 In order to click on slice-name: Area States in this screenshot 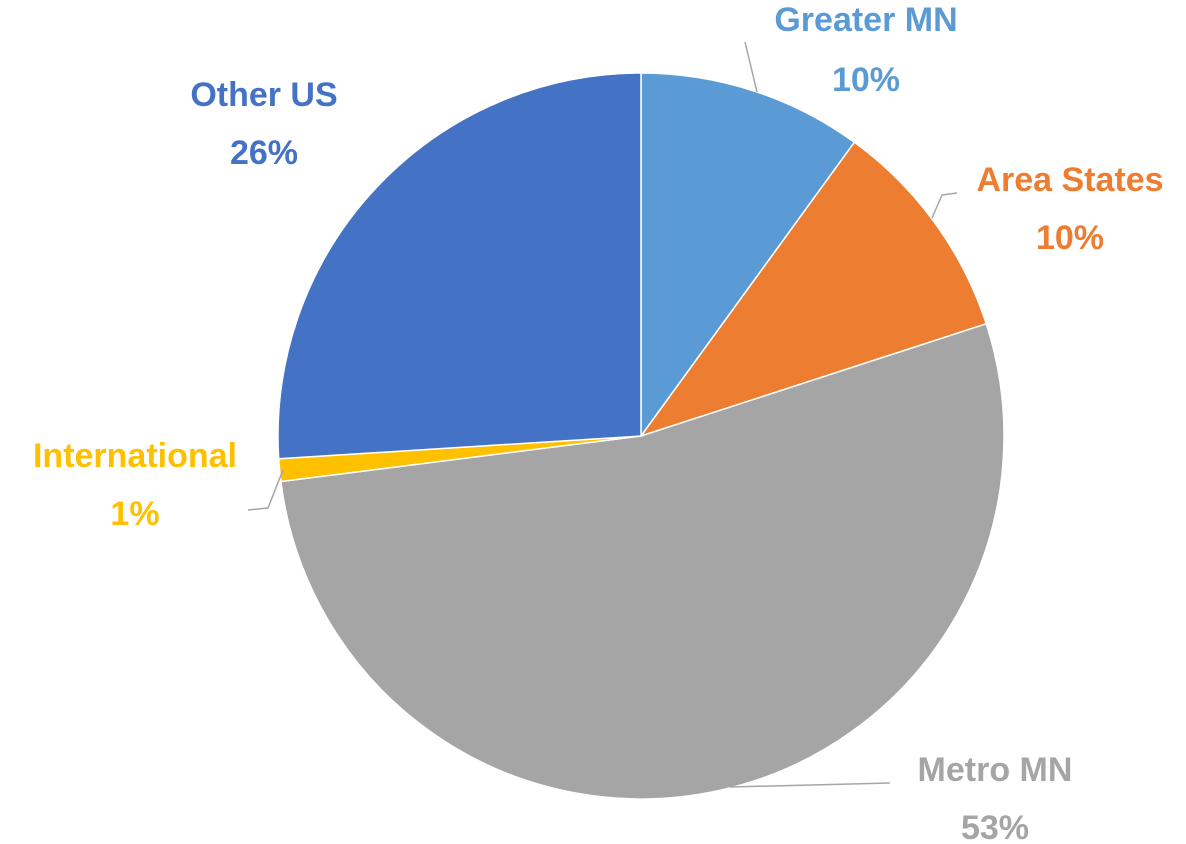, I will do `click(1069, 180)`.